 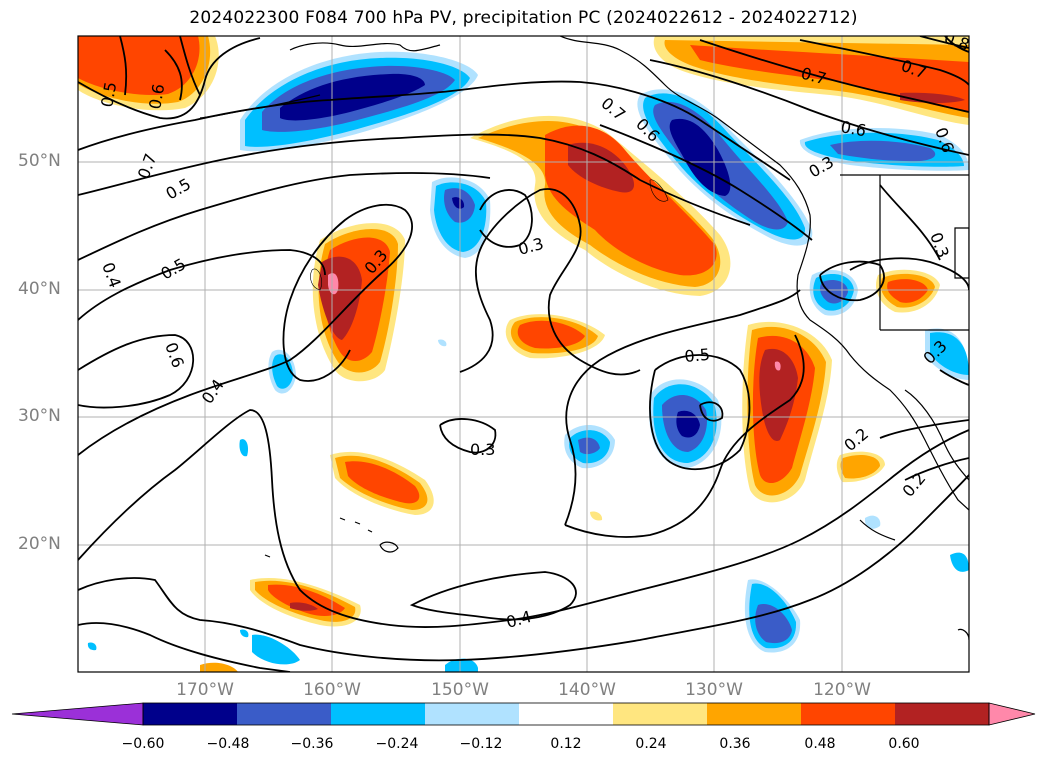 I want to click on lon-label-140w: 140°W, so click(x=587, y=690).